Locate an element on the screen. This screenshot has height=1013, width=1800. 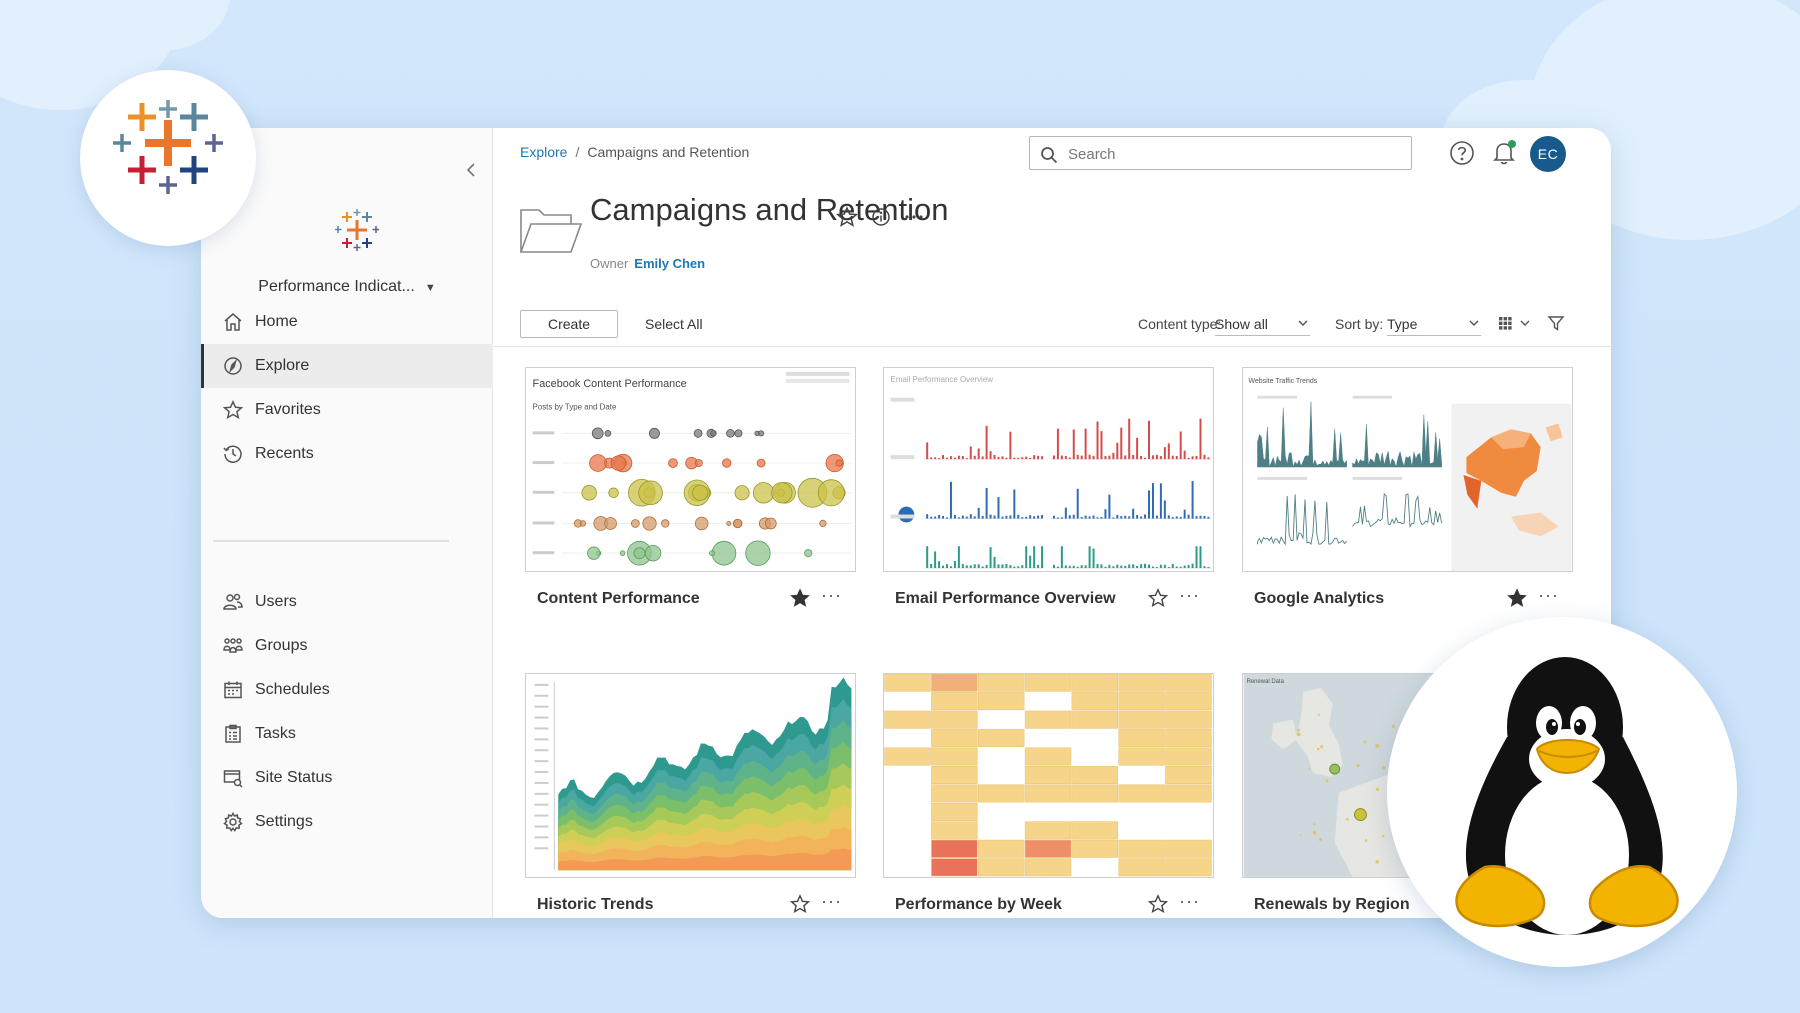
card-title: Email Performance Overview is located at coordinates (1005, 598).